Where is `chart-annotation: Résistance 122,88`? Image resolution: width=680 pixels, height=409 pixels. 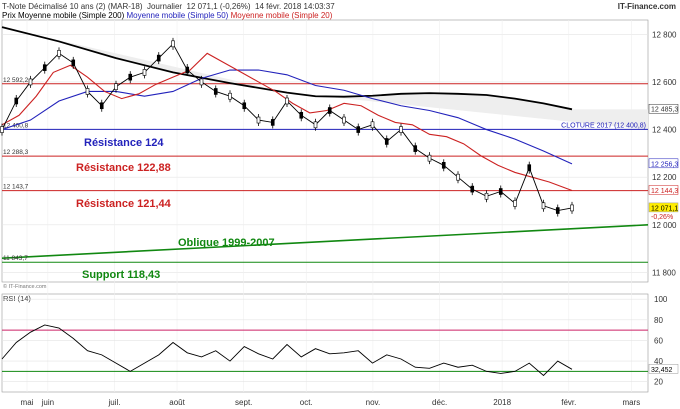
chart-annotation: Résistance 122,88 is located at coordinates (123, 168).